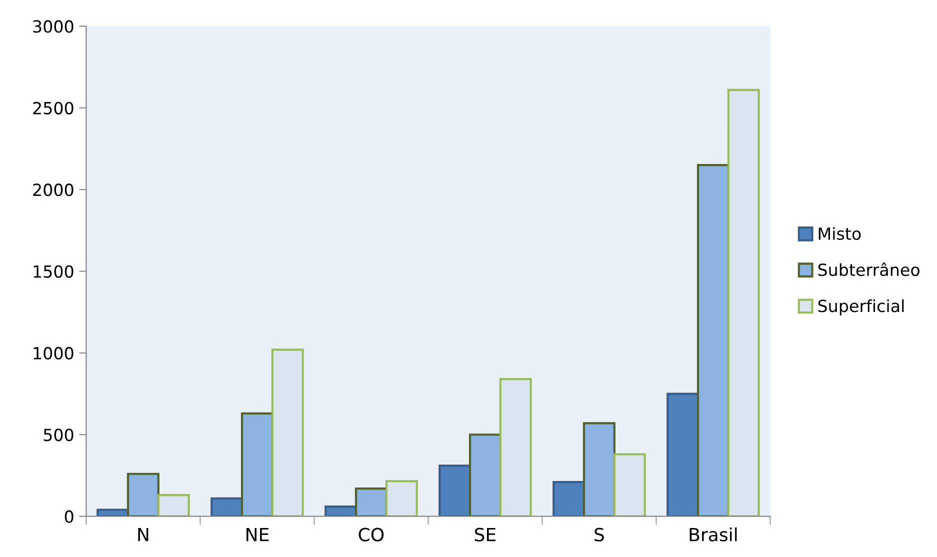 This screenshot has height=557, width=937. Describe the element at coordinates (869, 269) in the screenshot. I see `legend-label: Subterrâneo` at that location.